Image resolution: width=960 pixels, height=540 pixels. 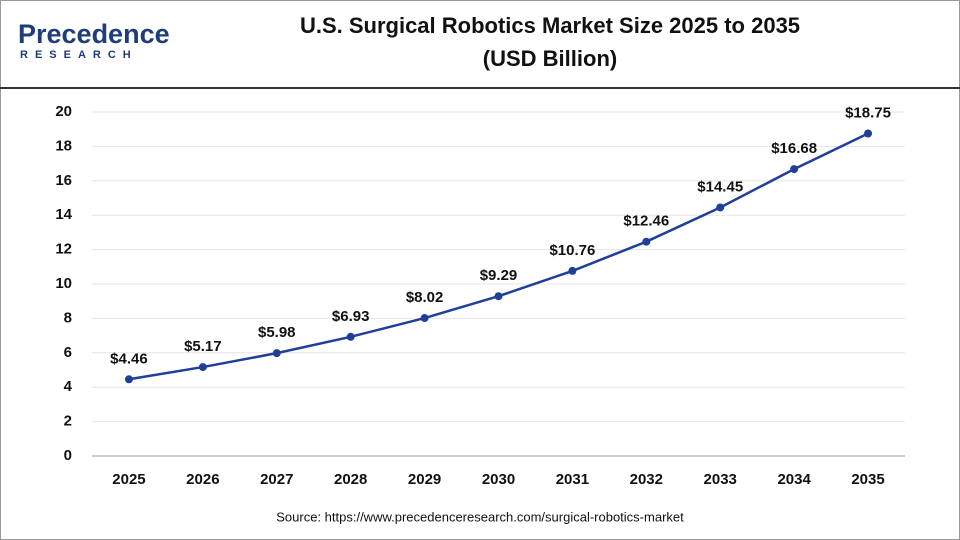 I want to click on y-tick-label: 16, so click(x=63, y=180).